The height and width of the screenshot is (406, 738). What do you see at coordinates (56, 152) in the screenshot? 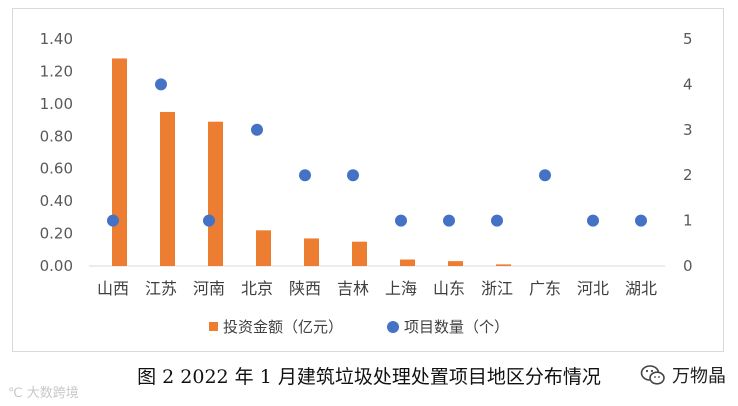
I see `left-axis-ticks: 0.00 0.20 0.40 0.60 0.80 1.00 1.20 1.40` at bounding box center [56, 152].